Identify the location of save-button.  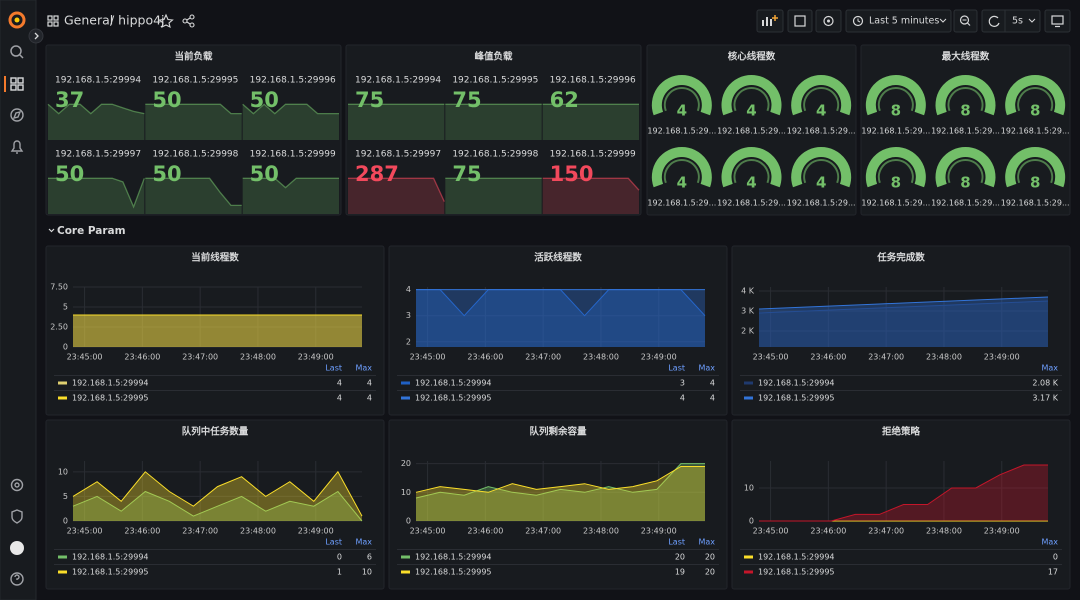
(800, 21).